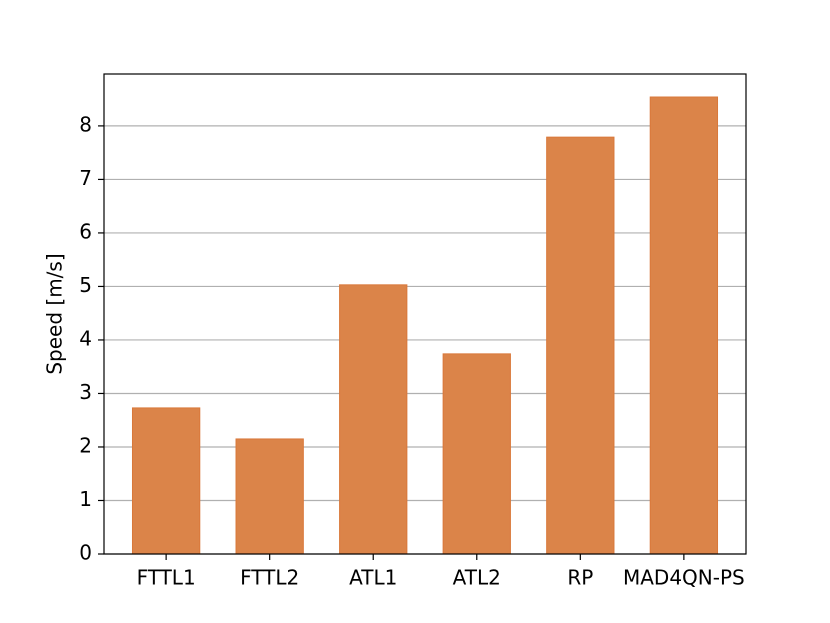 This screenshot has width=830, height=623. I want to click on x-tick-label: MAD4QN-PS, so click(684, 578).